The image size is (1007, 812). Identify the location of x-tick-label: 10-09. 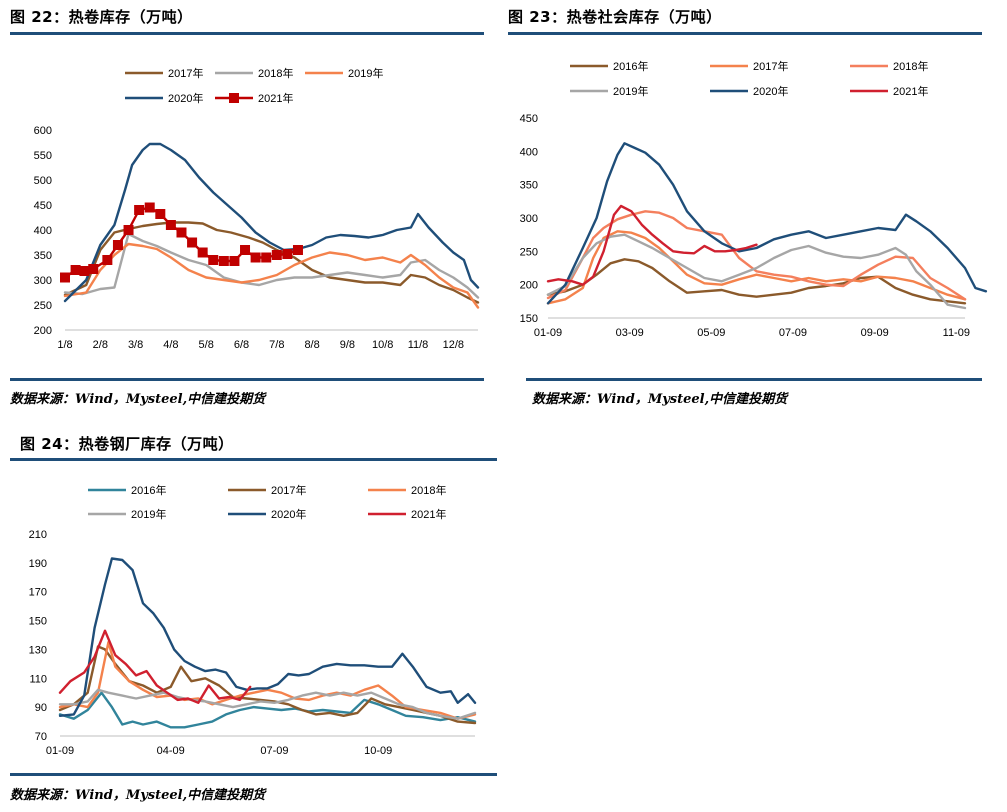
(378, 751).